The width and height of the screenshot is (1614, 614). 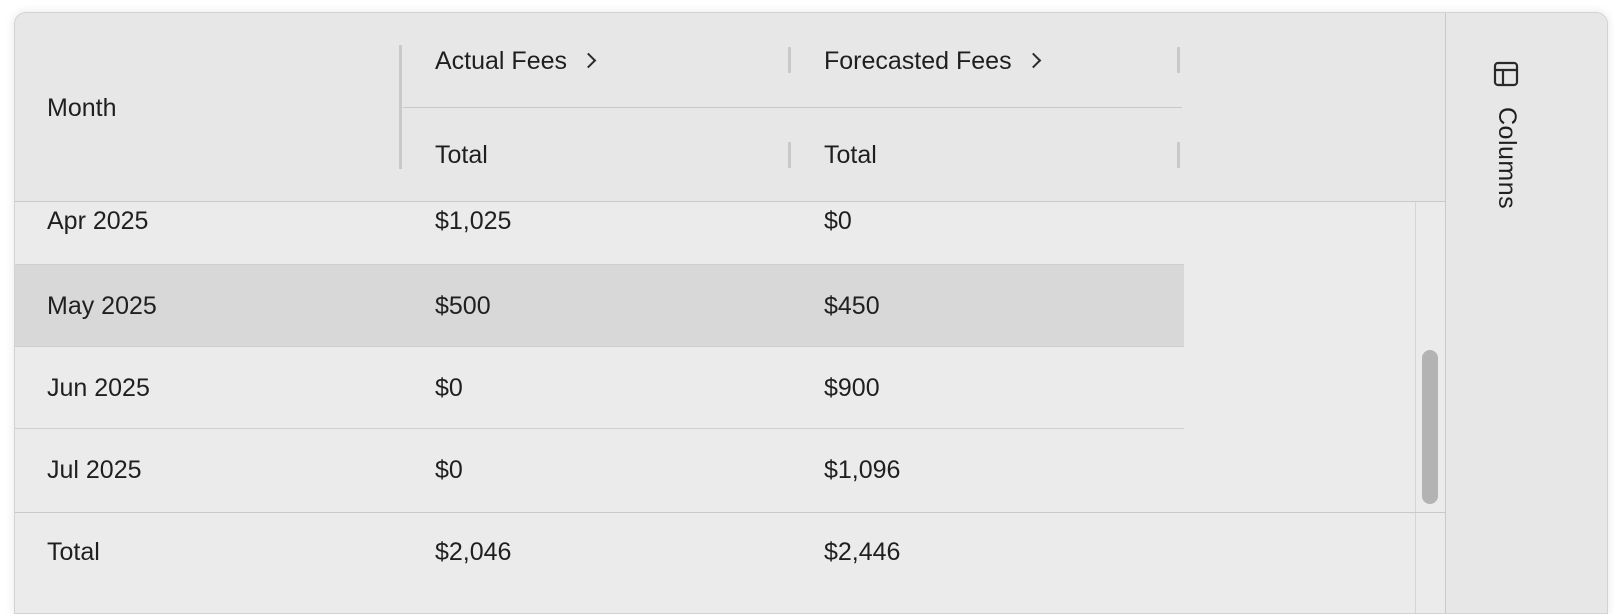 What do you see at coordinates (862, 552) in the screenshot?
I see `total-forecast: $2,446` at bounding box center [862, 552].